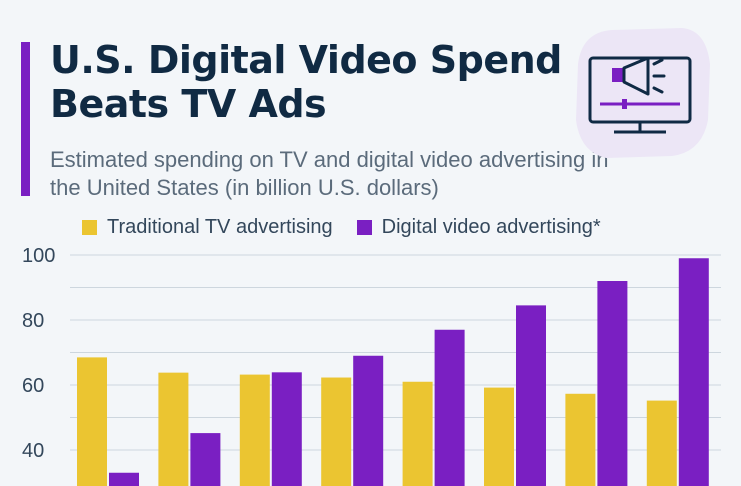 The image size is (741, 486). I want to click on y-tick-label-100: 100, so click(38, 256).